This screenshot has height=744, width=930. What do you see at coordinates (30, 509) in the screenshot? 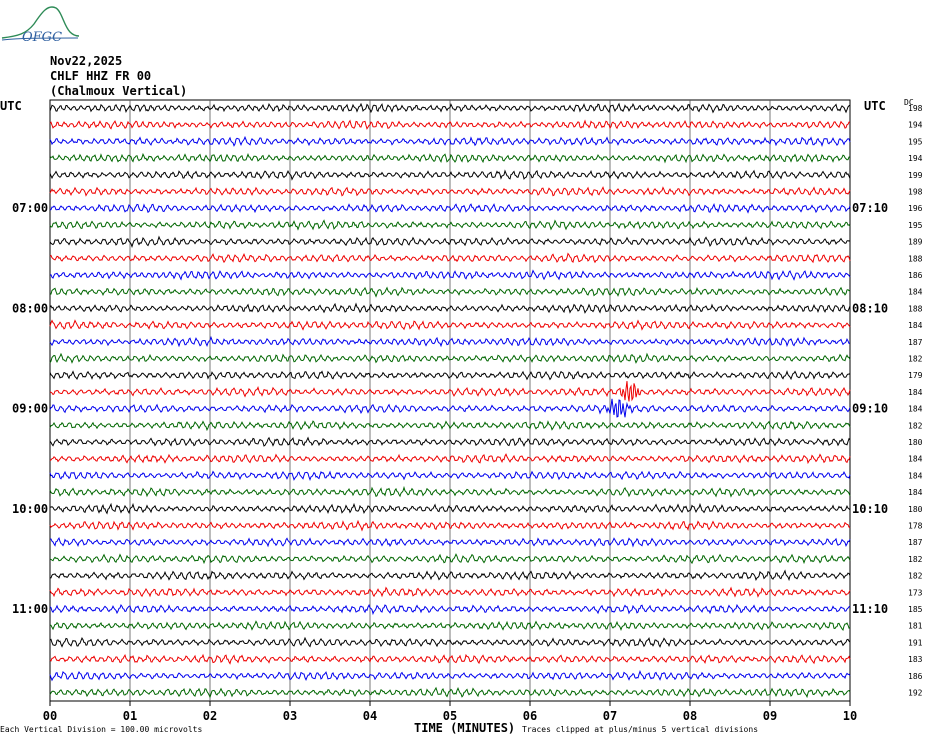
I see `left-time-label: 10:00` at bounding box center [30, 509].